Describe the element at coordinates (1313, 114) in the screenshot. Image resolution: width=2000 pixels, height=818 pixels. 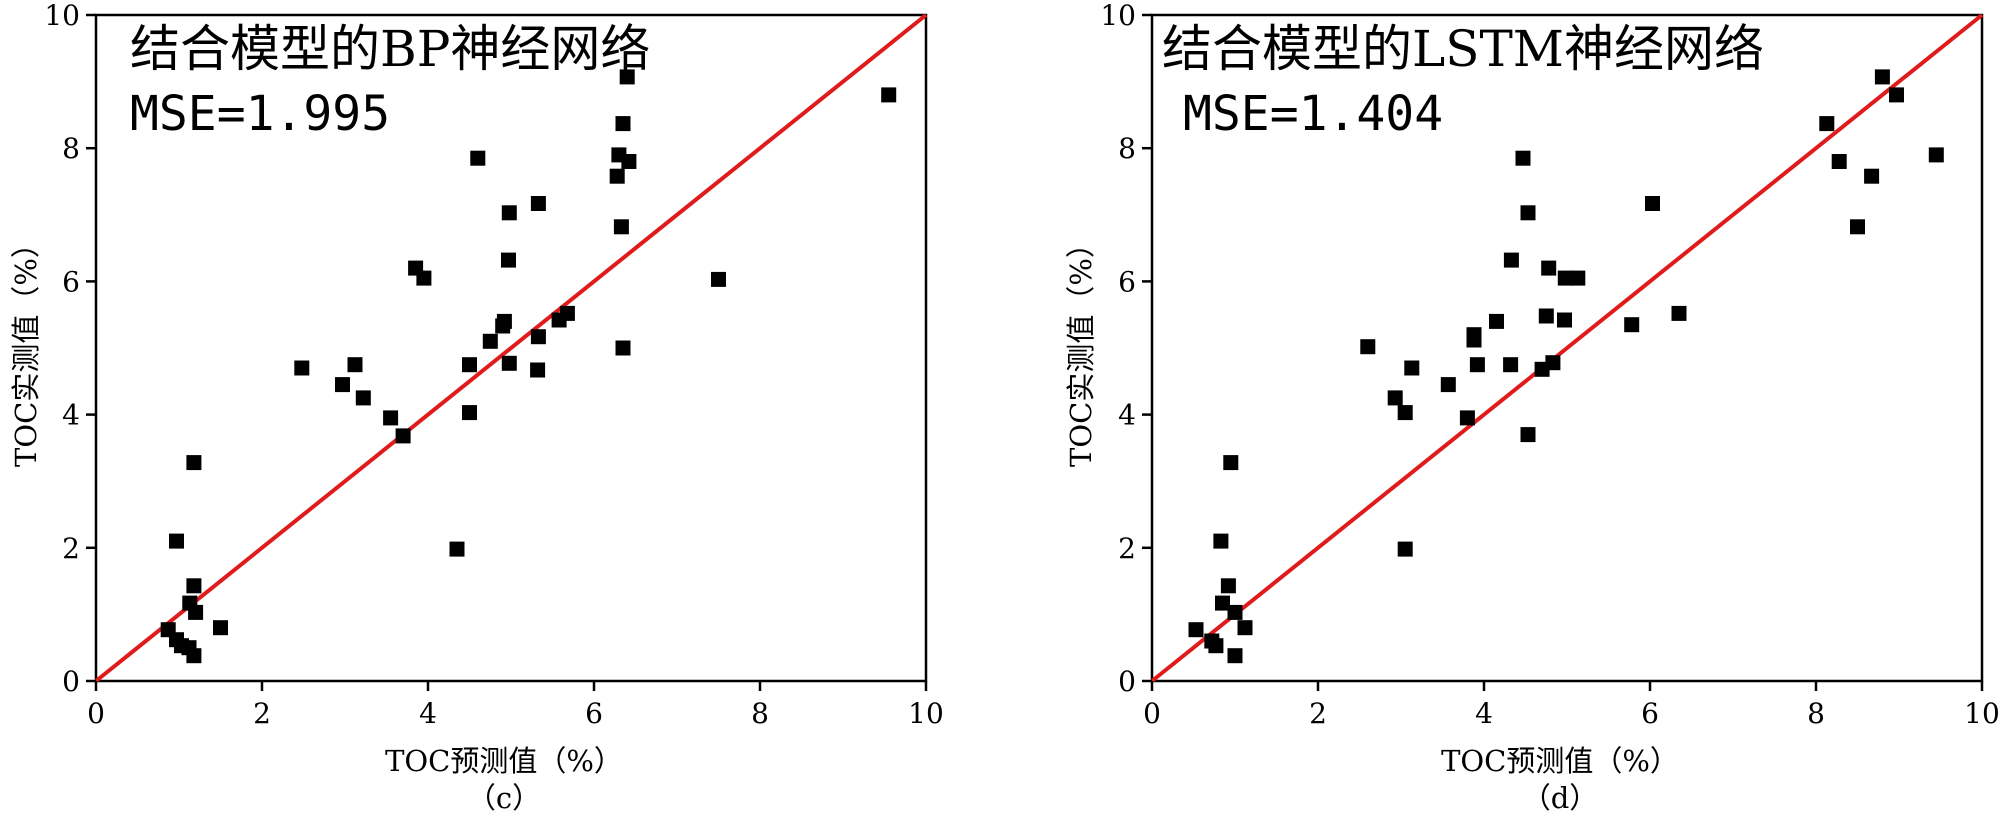
I see `mse-label: MSE=1.404` at that location.